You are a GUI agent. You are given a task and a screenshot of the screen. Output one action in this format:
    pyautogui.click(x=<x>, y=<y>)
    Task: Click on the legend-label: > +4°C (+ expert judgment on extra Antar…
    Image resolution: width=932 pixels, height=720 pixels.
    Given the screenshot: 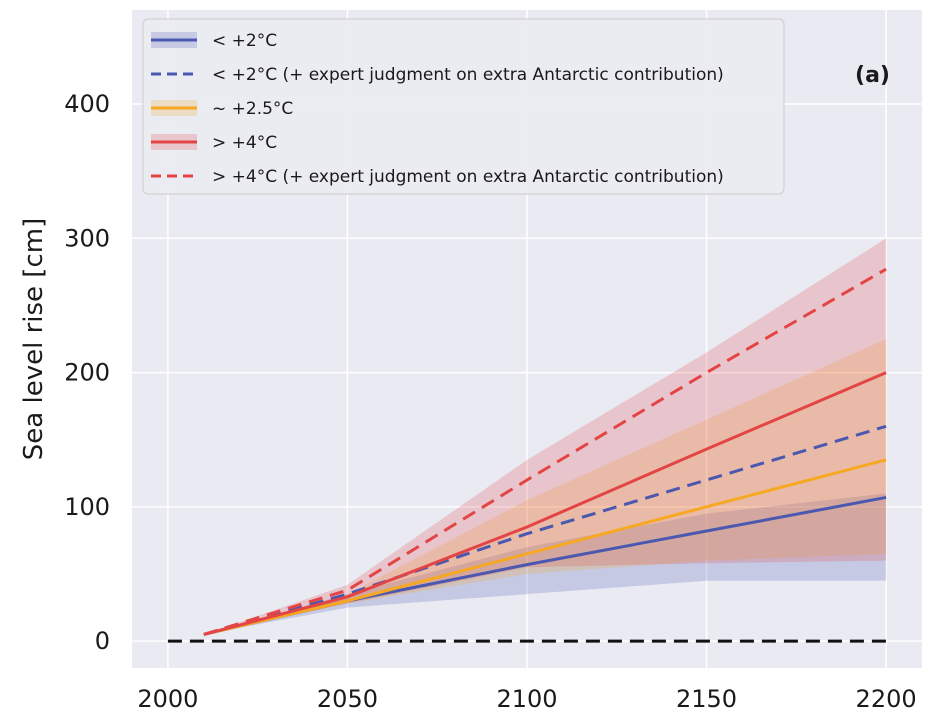 What is the action you would take?
    pyautogui.click(x=468, y=177)
    